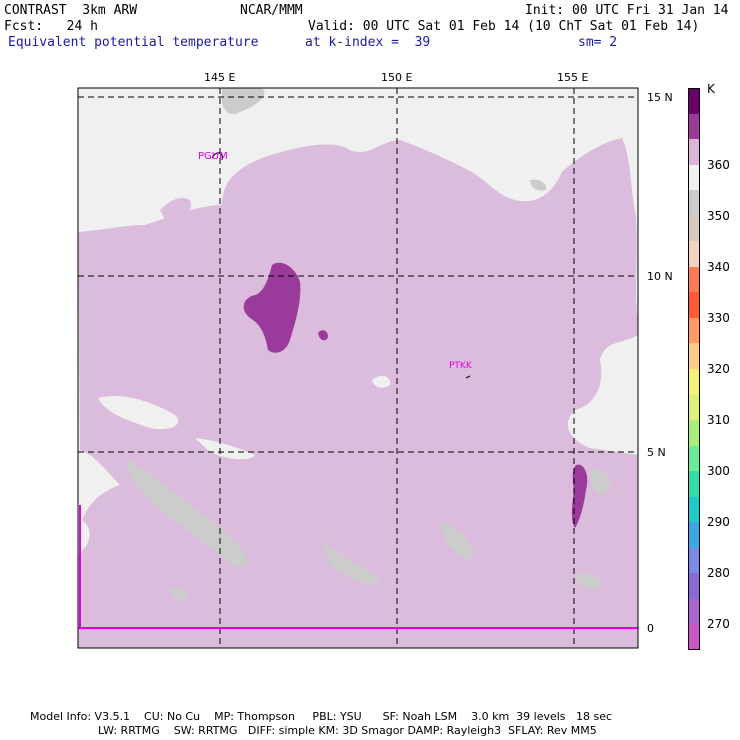 The width and height of the screenshot is (740, 740). I want to click on colorbar-label: 270, so click(718, 624).